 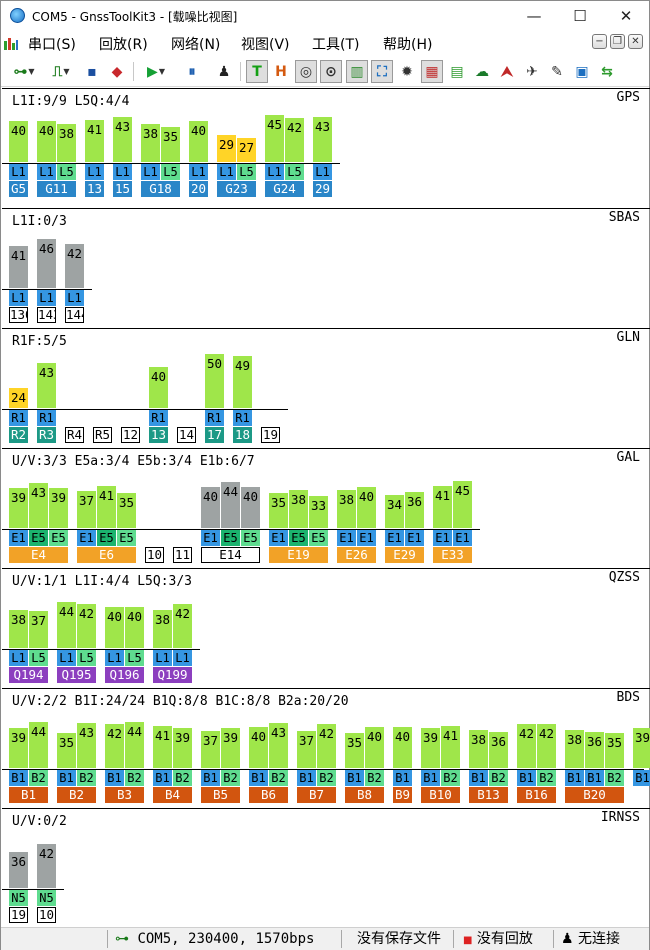 I want to click on target-icon: ⊙, so click(x=331, y=71).